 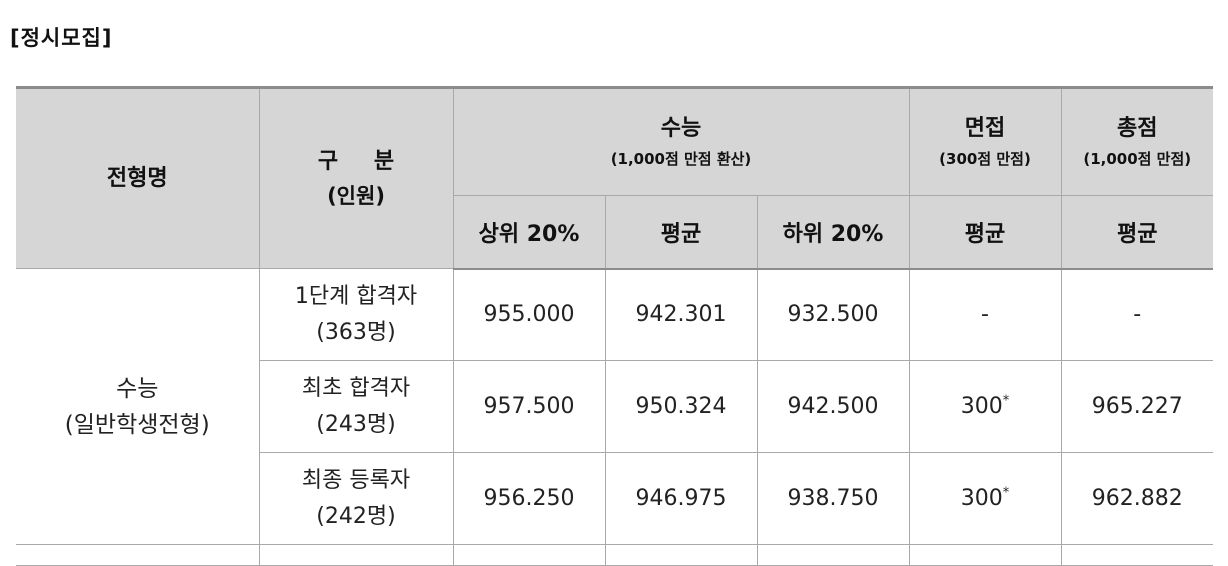 What do you see at coordinates (356, 177) in the screenshot?
I see `header-category: 구 분 (인원)` at bounding box center [356, 177].